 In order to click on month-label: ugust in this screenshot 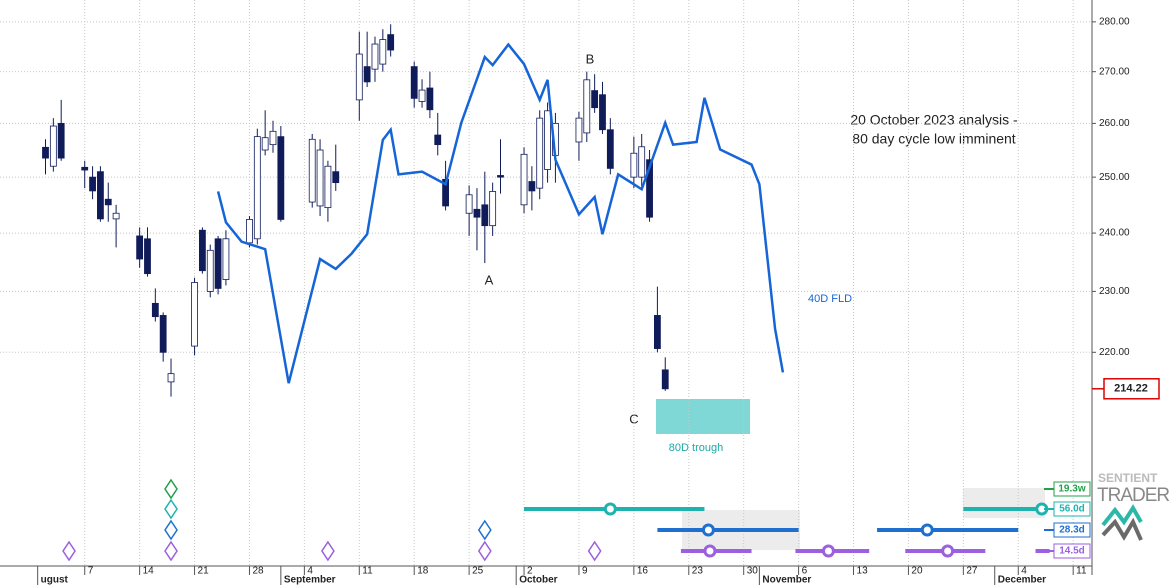, I will do `click(55, 580)`.